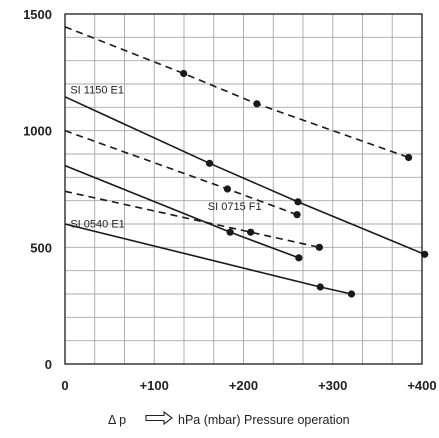 This screenshot has height=438, width=439. I want to click on y-tick-label: 500, so click(41, 247).